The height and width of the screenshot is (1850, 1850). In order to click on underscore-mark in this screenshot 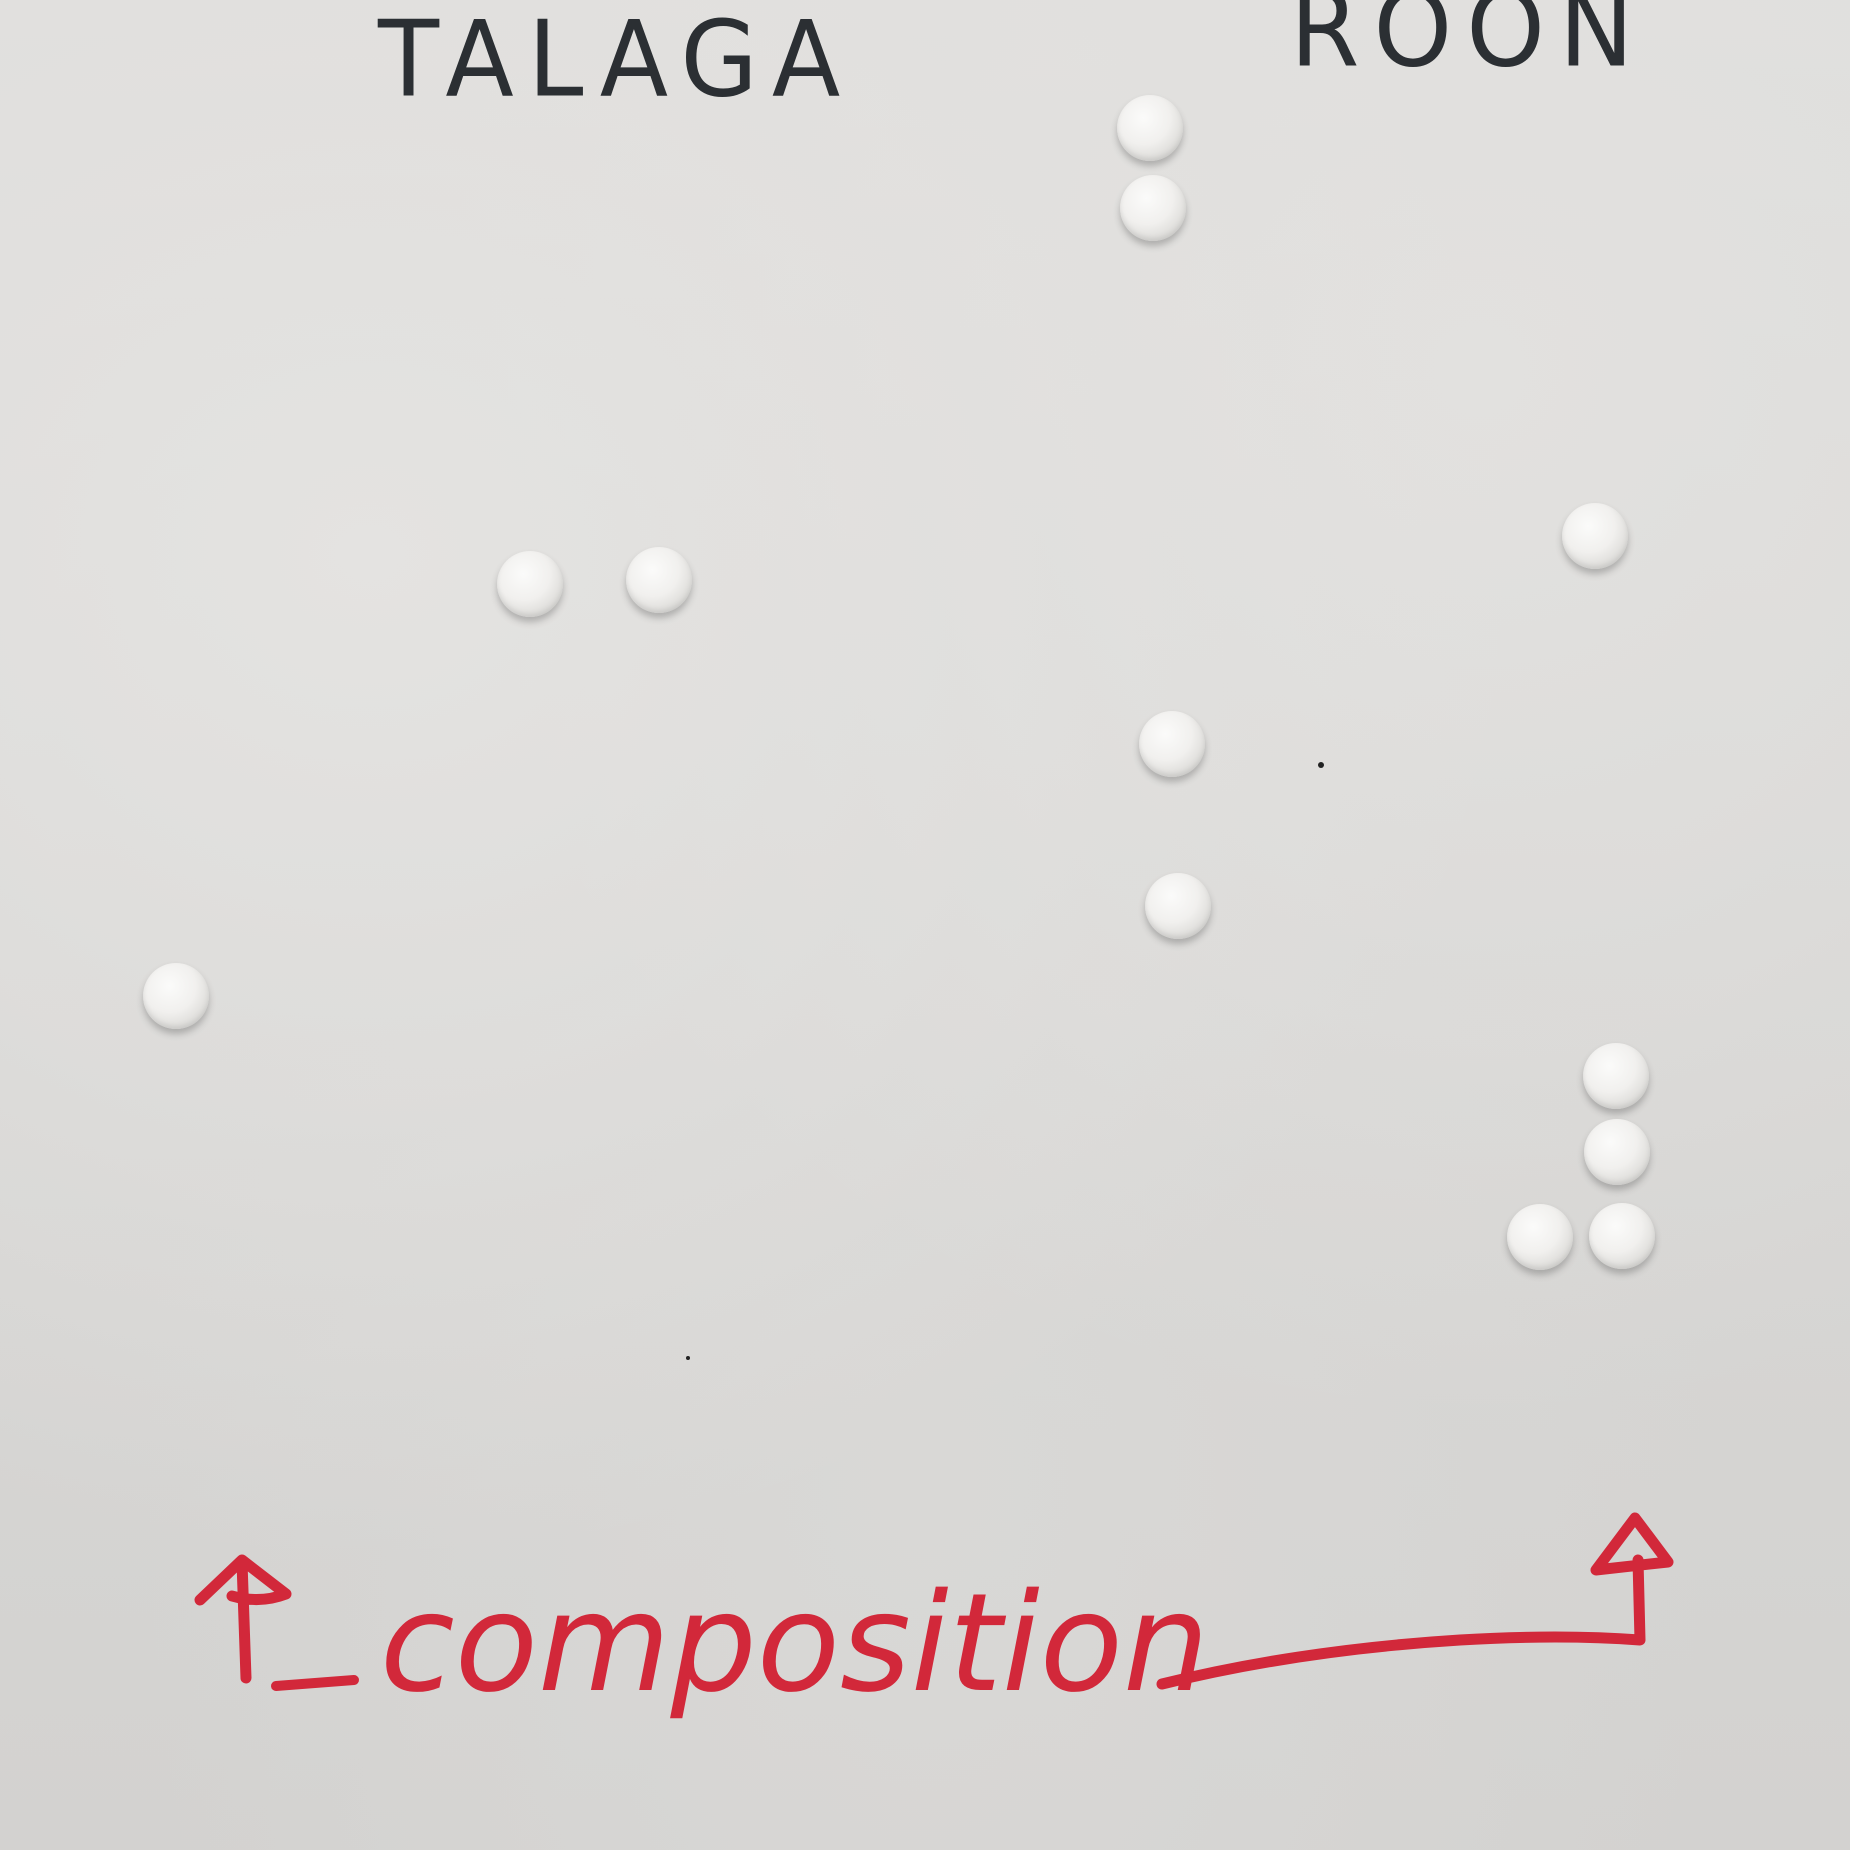, I will do `click(315, 1683)`.